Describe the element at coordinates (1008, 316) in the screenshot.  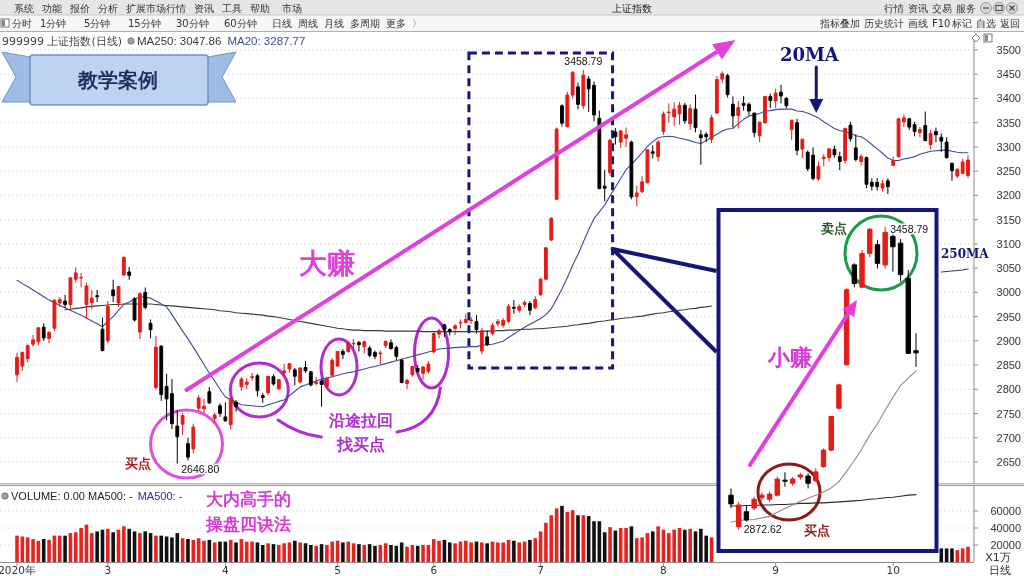
I see `y-tick-label: 2950` at that location.